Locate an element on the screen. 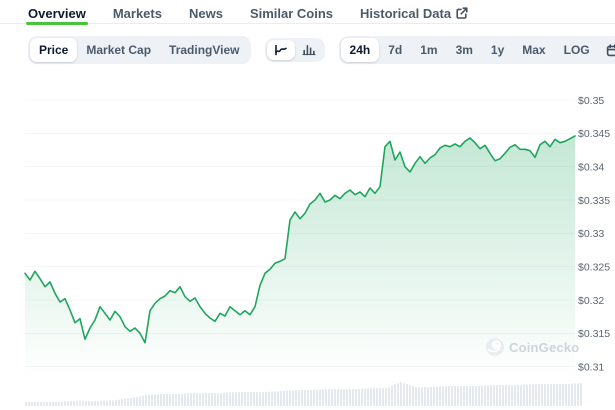 This screenshot has height=410, width=615. y-axis-label: $0.325 is located at coordinates (594, 267).